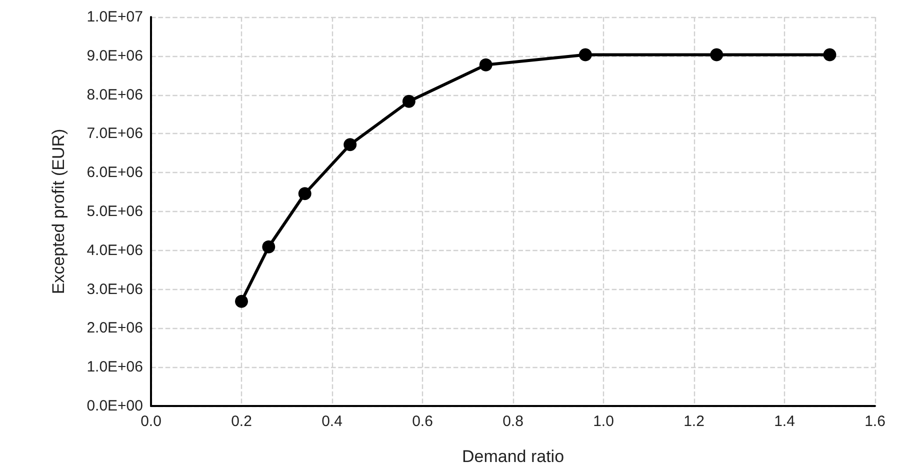 This screenshot has height=470, width=900. Describe the element at coordinates (784, 421) in the screenshot. I see `x-tick-label: 1.4` at that location.